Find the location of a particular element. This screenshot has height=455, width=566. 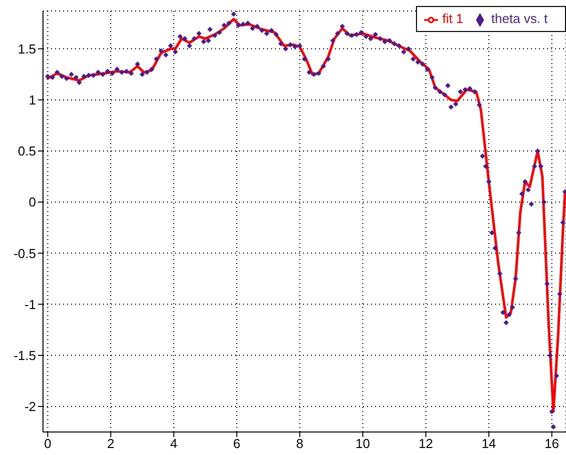

x-tick-label: 8 is located at coordinates (300, 444).